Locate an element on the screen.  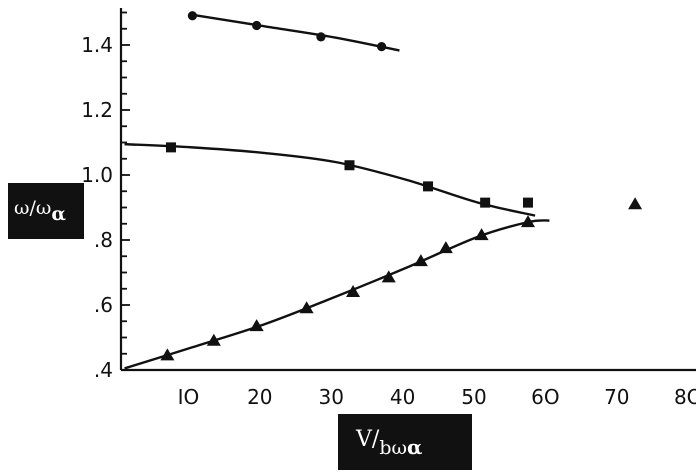
y-tick-label: .4 is located at coordinates (103, 370).